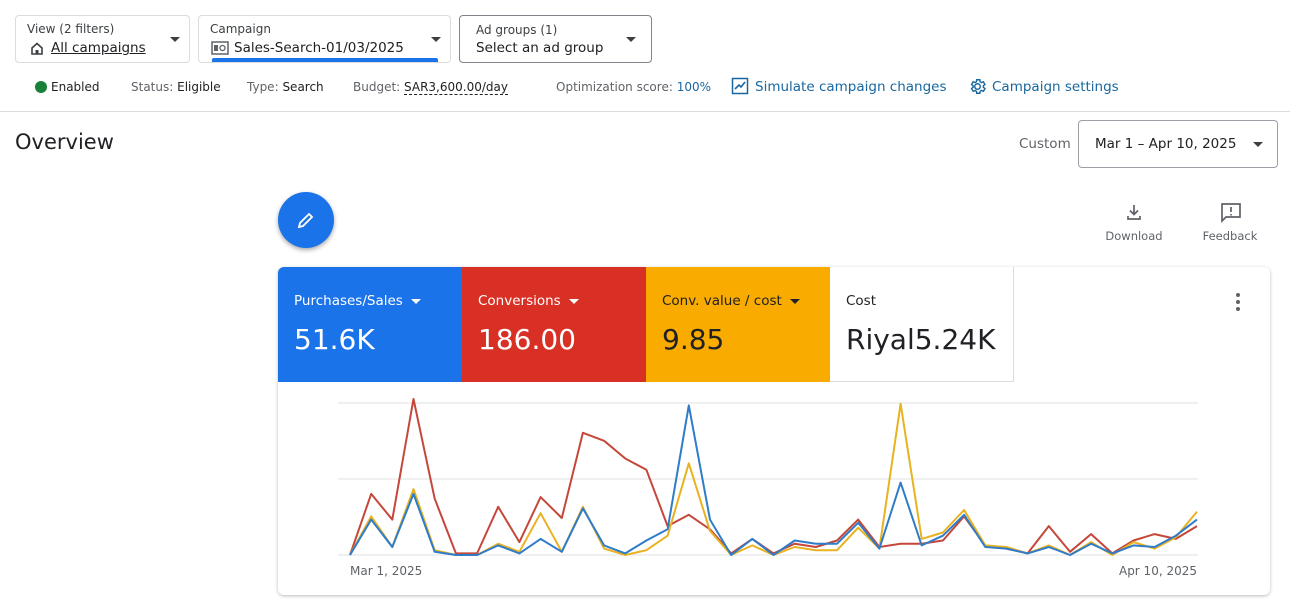  I want to click on active-indicator, so click(325, 60).